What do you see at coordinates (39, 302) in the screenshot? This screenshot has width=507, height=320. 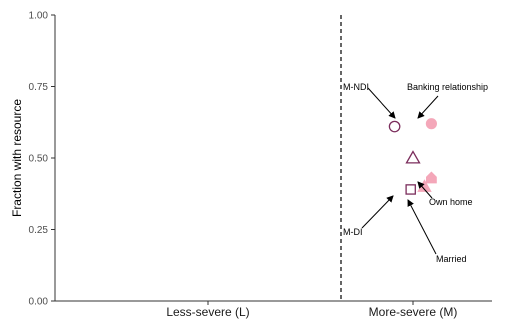 I see `y-tick-label: 0.00` at bounding box center [39, 302].